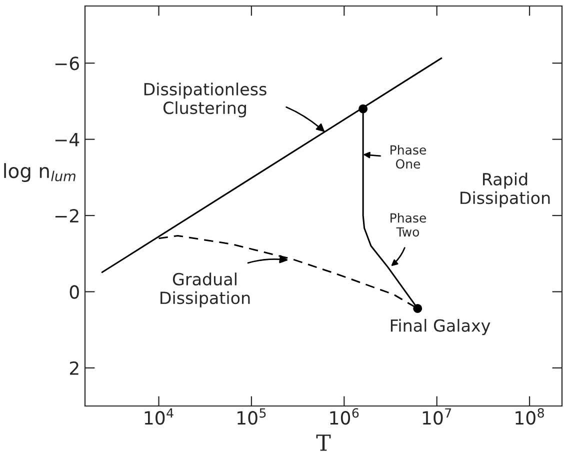  I want to click on annotation: Dissipationless Clustering, so click(205, 100).